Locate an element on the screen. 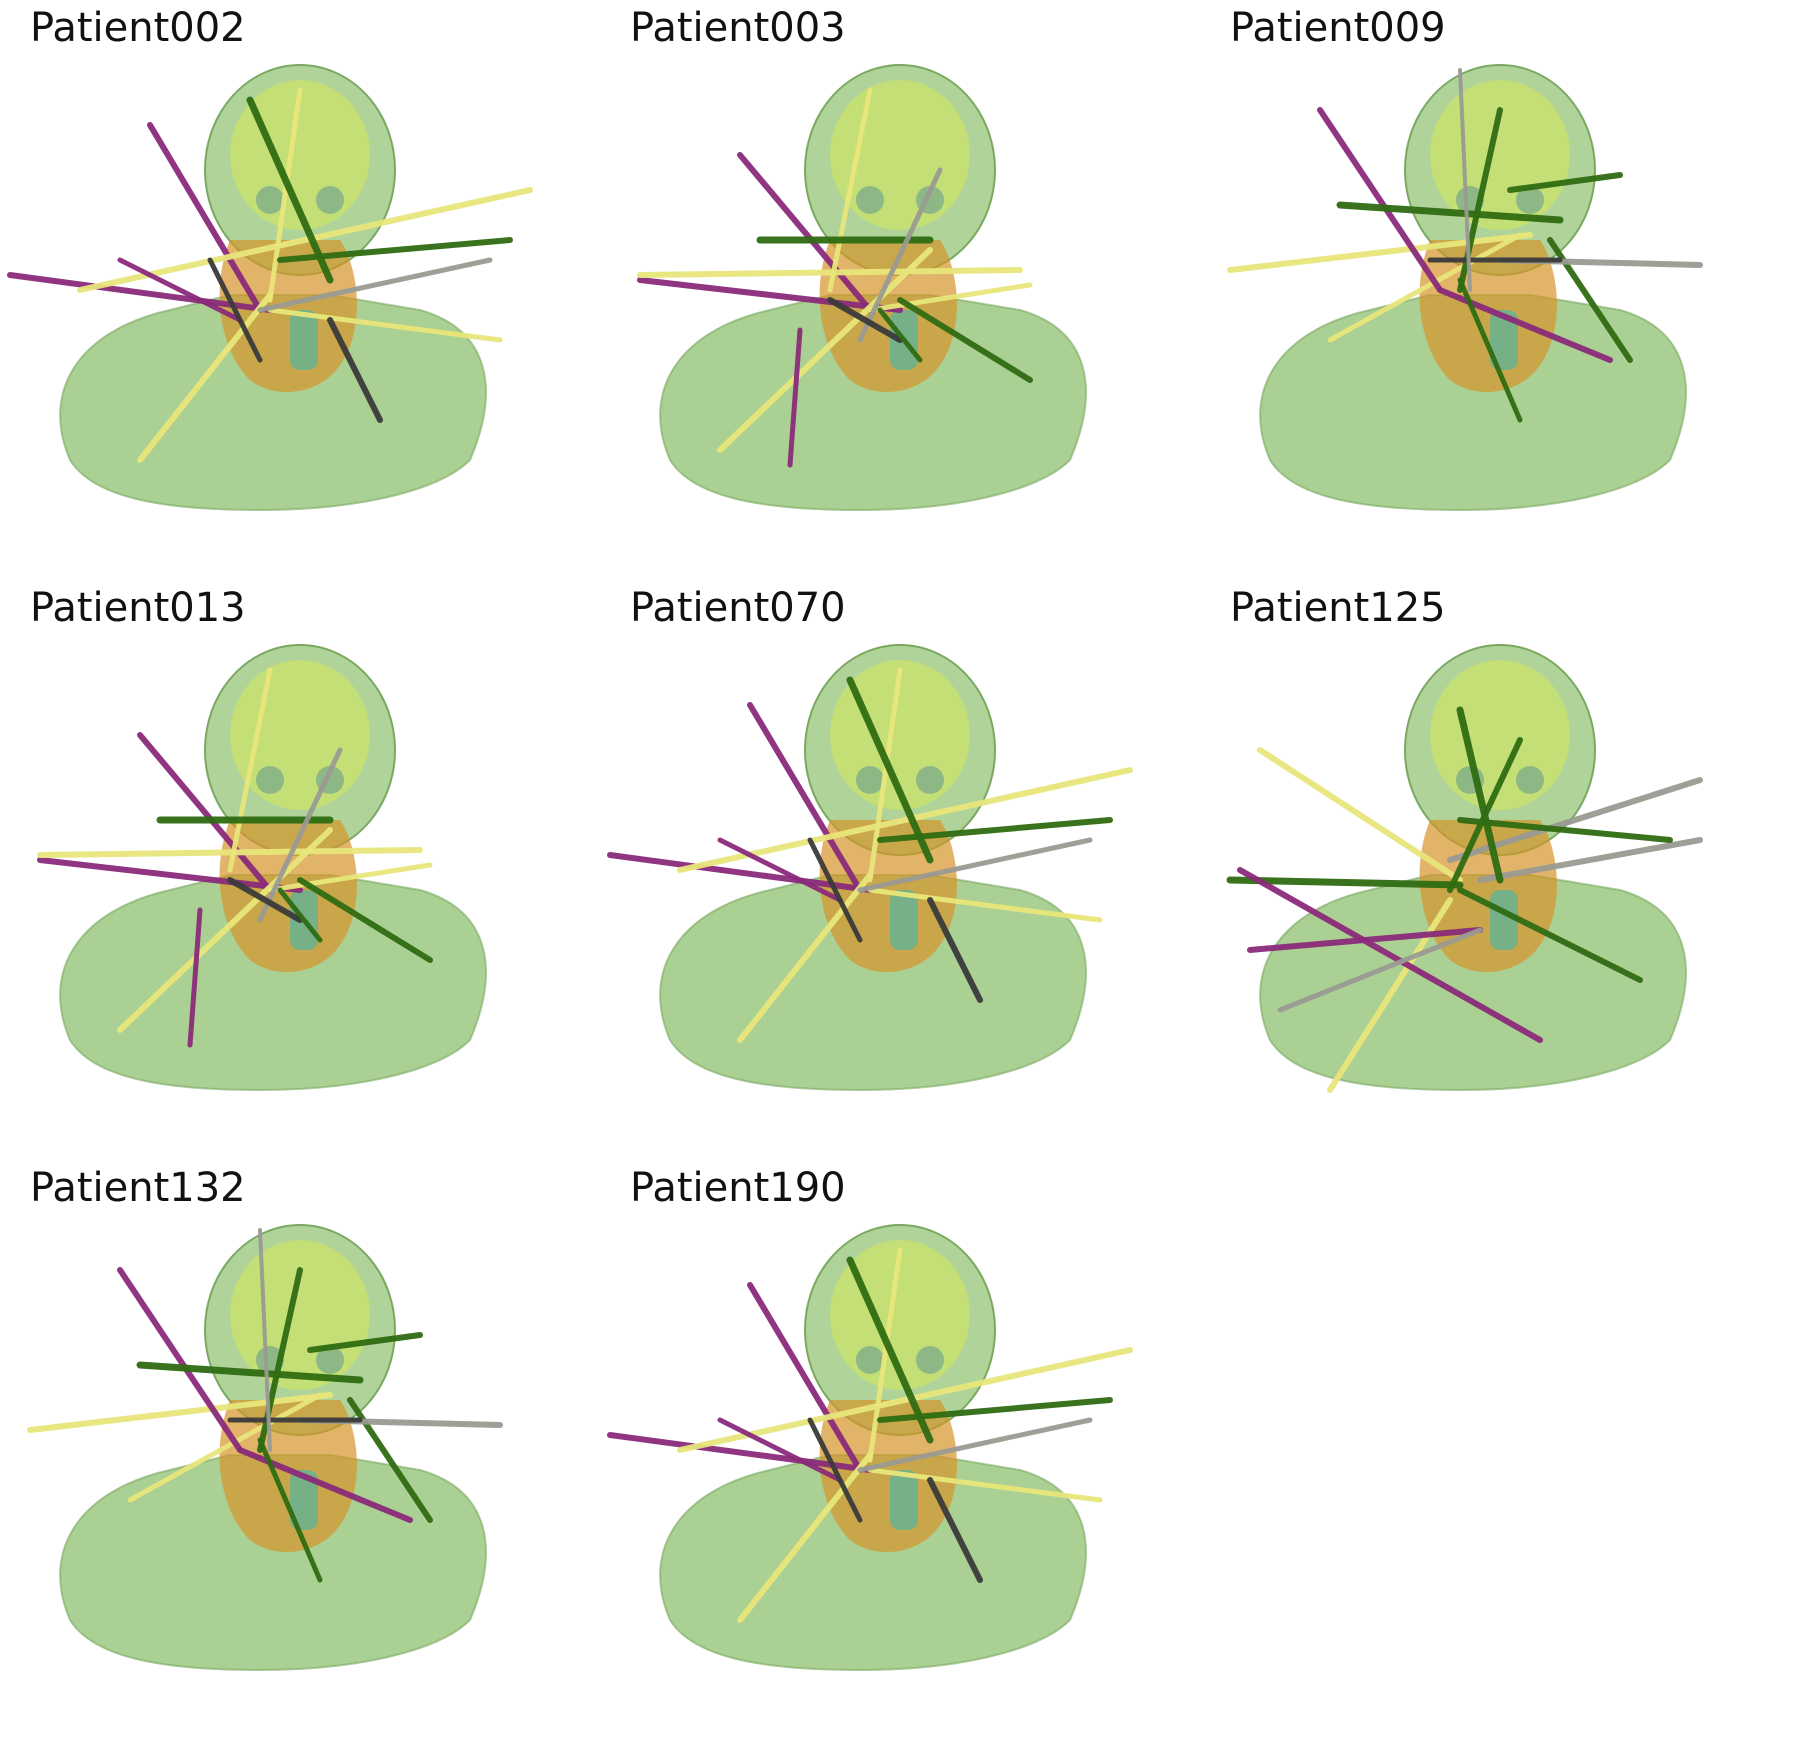 Image resolution: width=1800 pixels, height=1746 pixels. patient-panel: Patient125 is located at coordinates (1500, 870).